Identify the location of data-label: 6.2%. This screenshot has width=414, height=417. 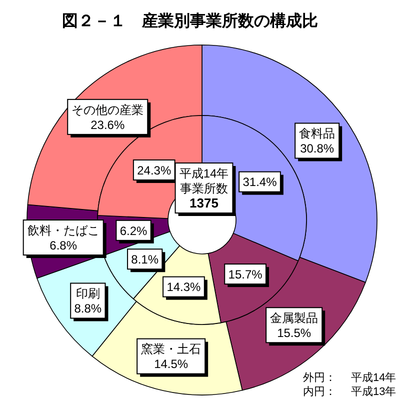
(134, 231).